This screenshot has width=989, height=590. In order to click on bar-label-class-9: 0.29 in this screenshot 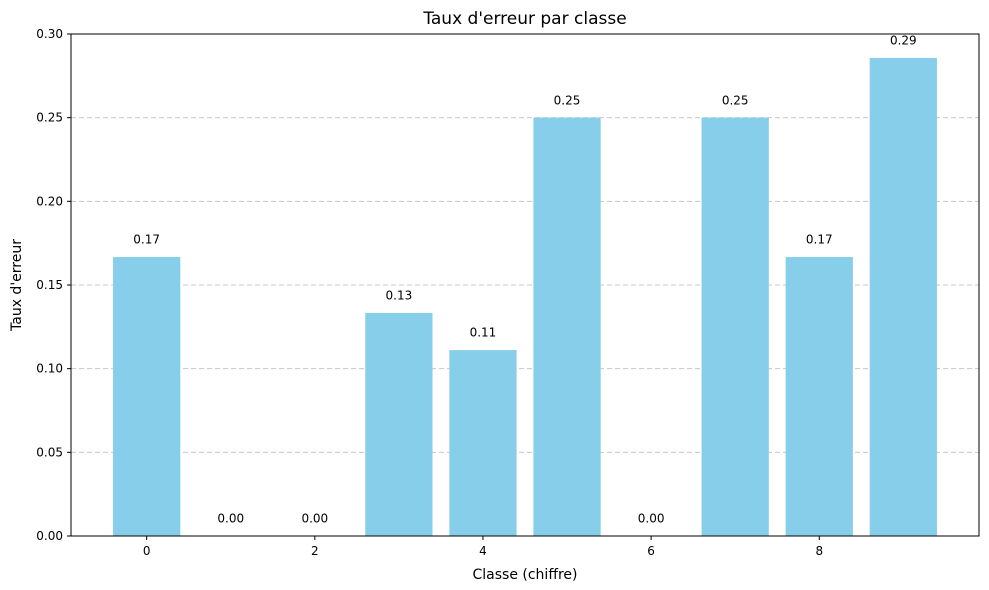, I will do `click(903, 41)`.